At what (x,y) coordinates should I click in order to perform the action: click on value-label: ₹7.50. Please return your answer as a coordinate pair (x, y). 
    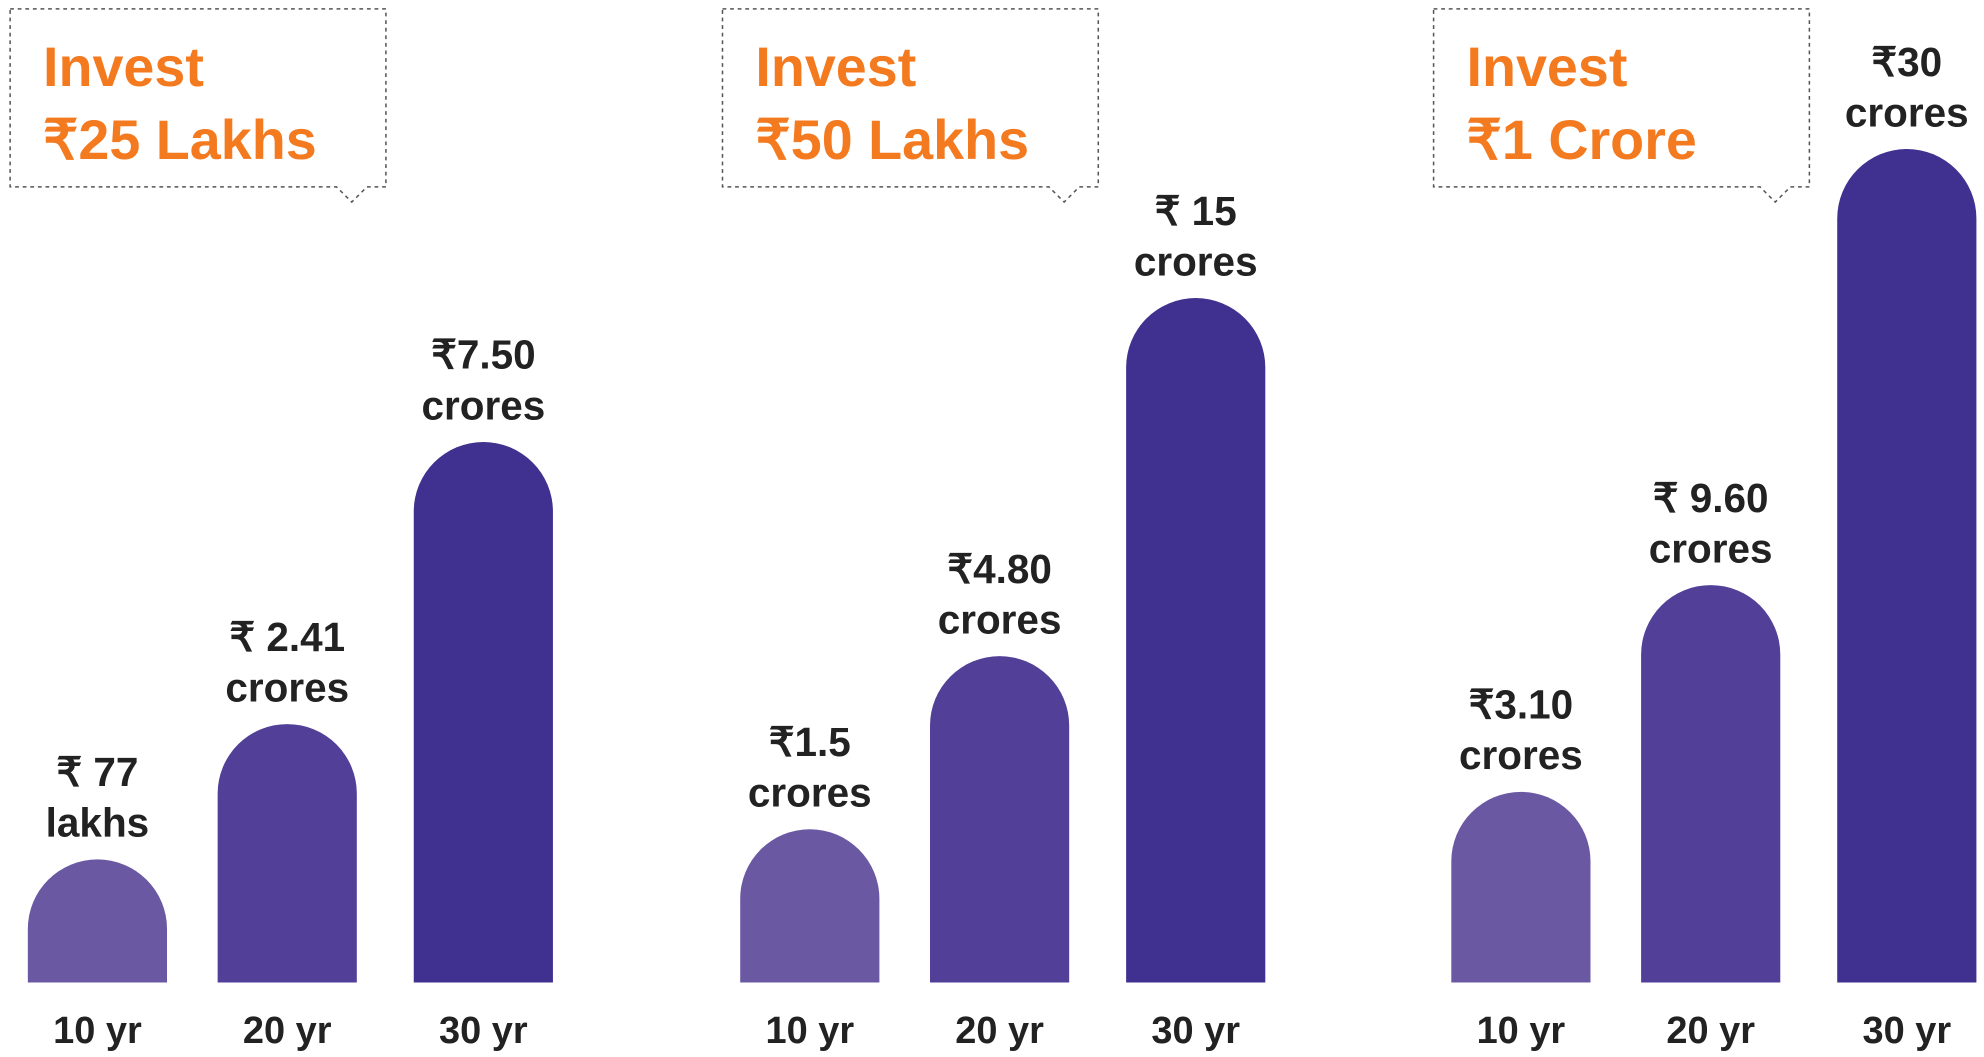
    Looking at the image, I should click on (483, 355).